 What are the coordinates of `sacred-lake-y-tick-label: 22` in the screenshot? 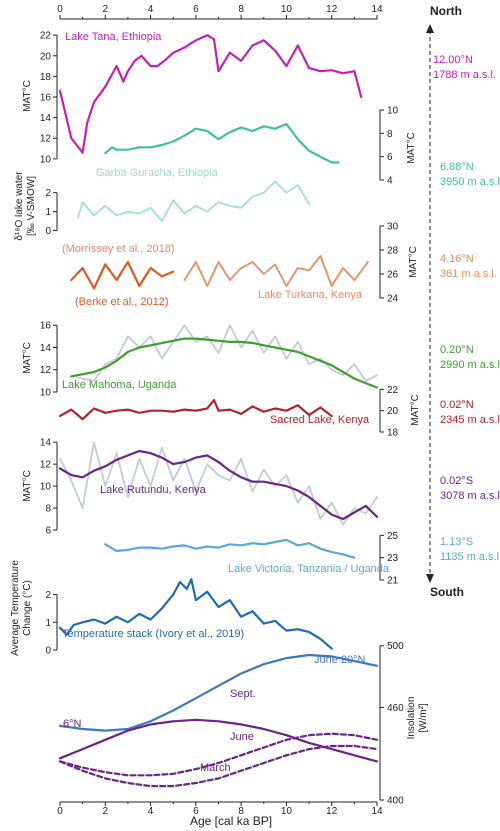 It's located at (393, 390).